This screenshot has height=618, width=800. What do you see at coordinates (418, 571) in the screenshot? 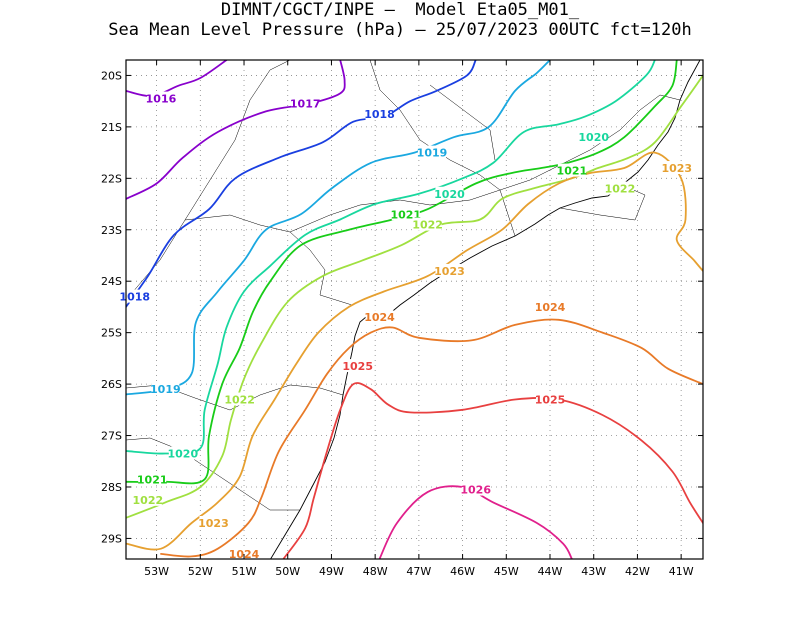
I see `lon-tick-label: 47W` at bounding box center [418, 571].